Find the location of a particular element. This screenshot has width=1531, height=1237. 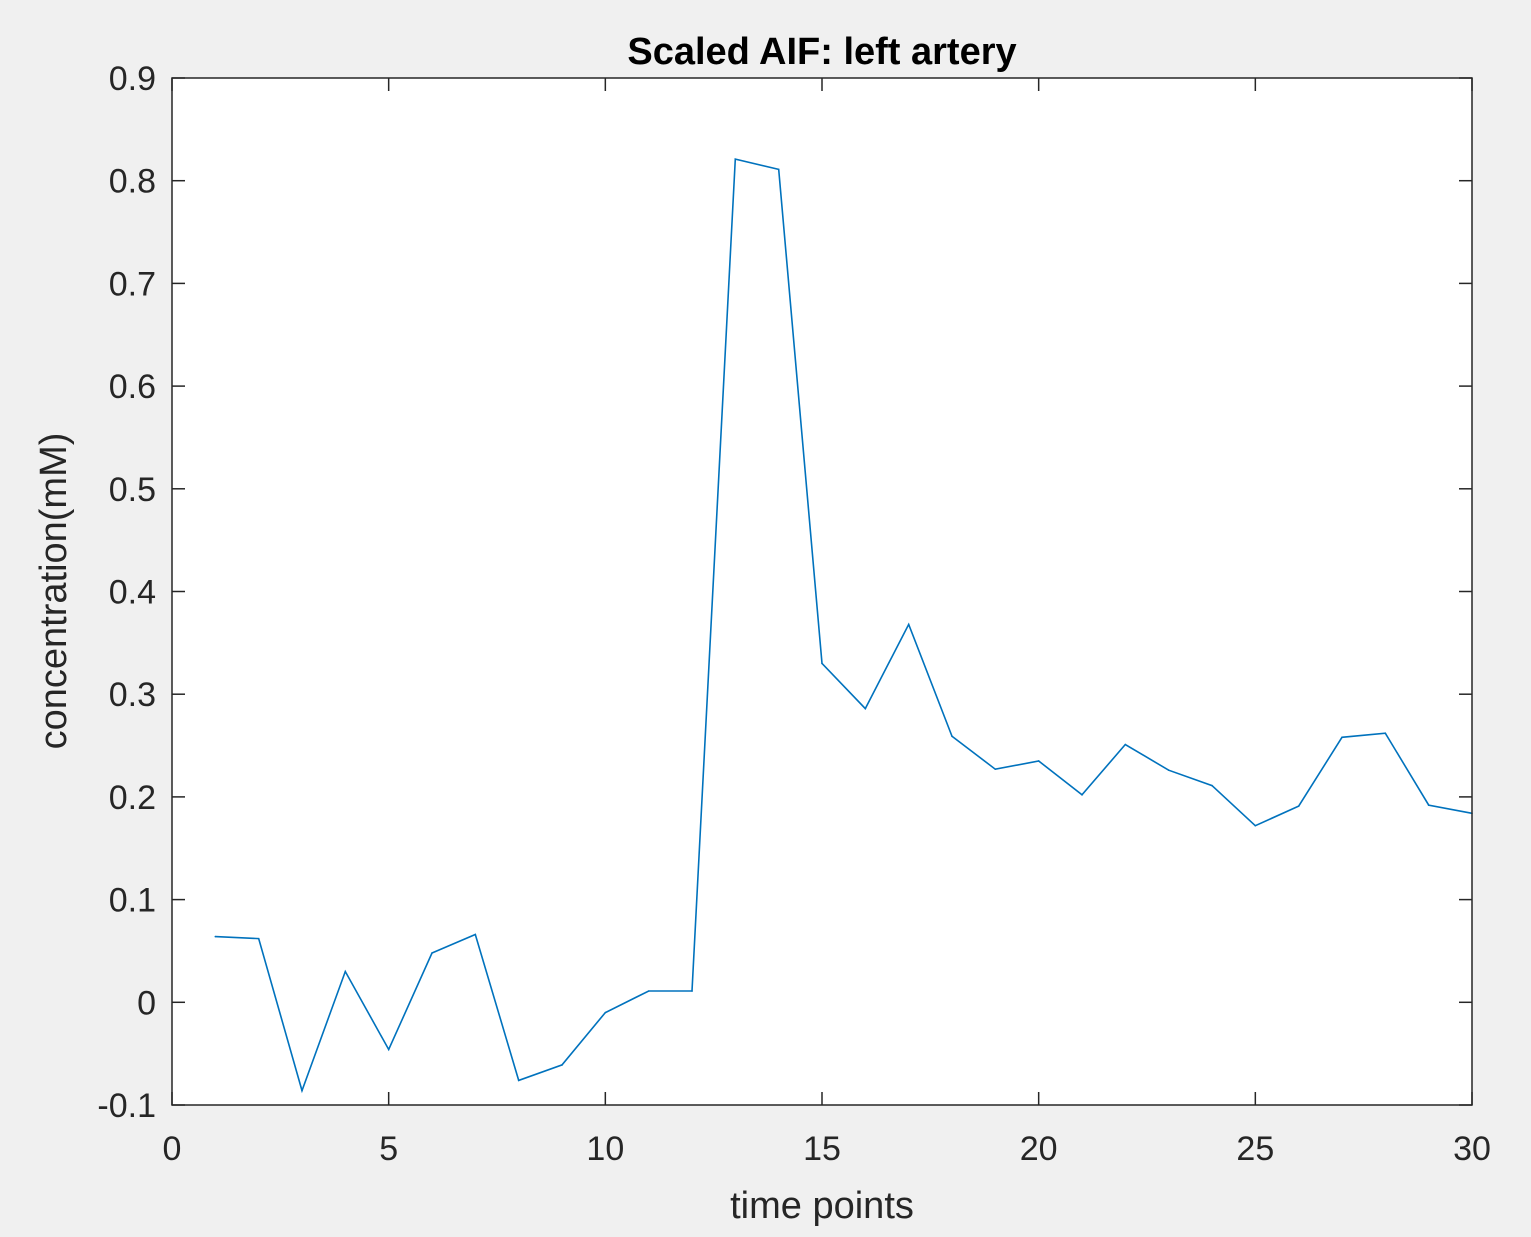

x-tick-label: 10 is located at coordinates (605, 1149).